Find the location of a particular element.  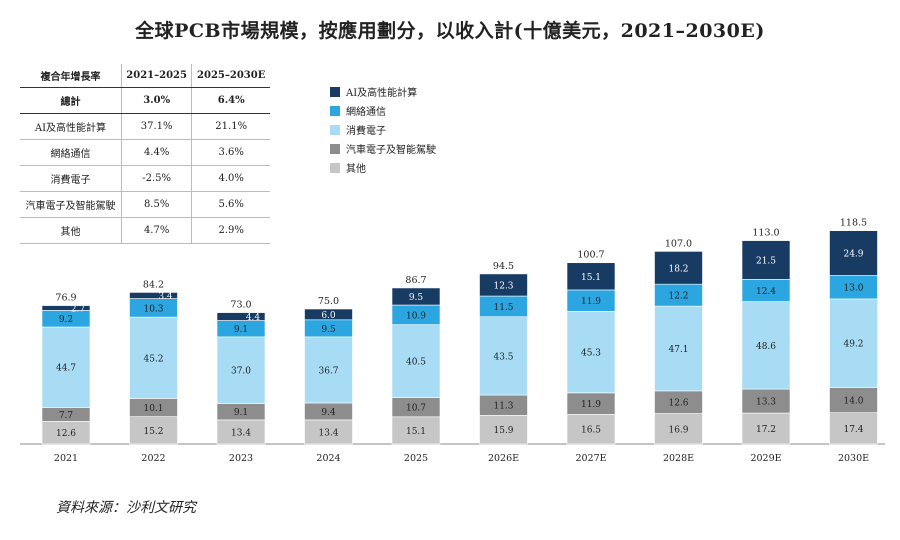

data-label: 21.5 is located at coordinates (766, 261).